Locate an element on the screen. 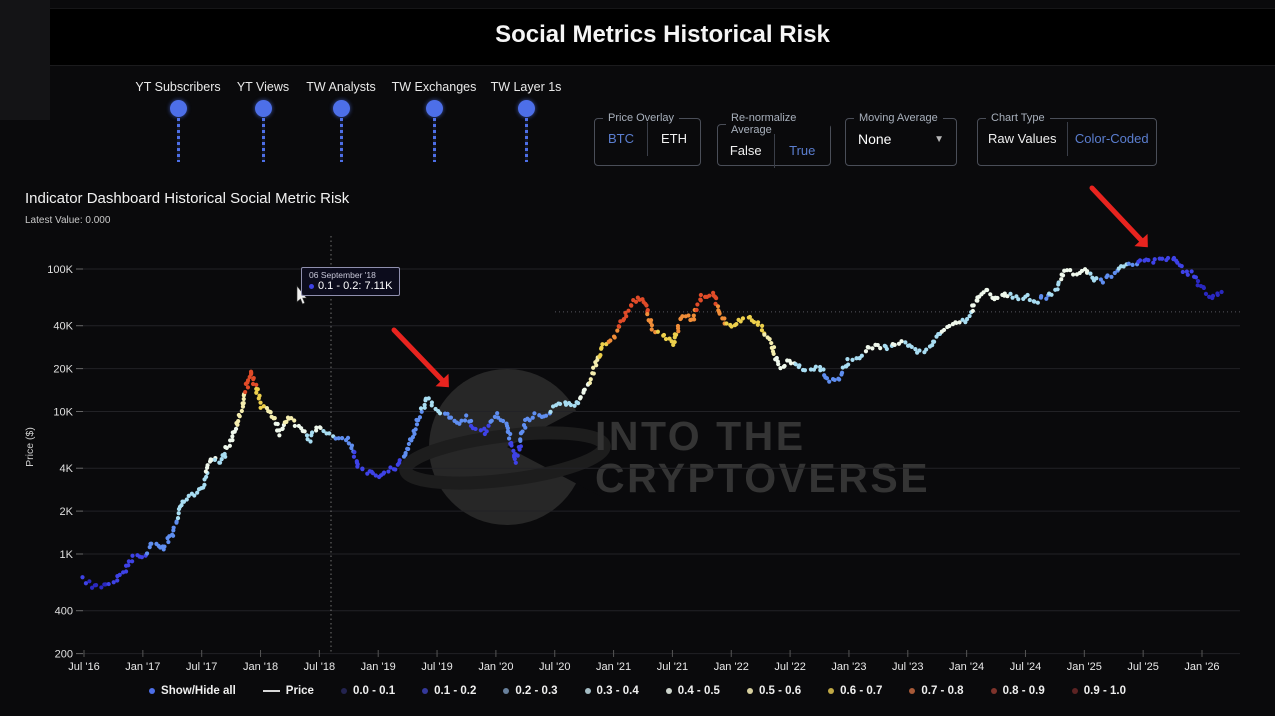  slider-tw-exchanges: TW Exchanges is located at coordinates (434, 121).